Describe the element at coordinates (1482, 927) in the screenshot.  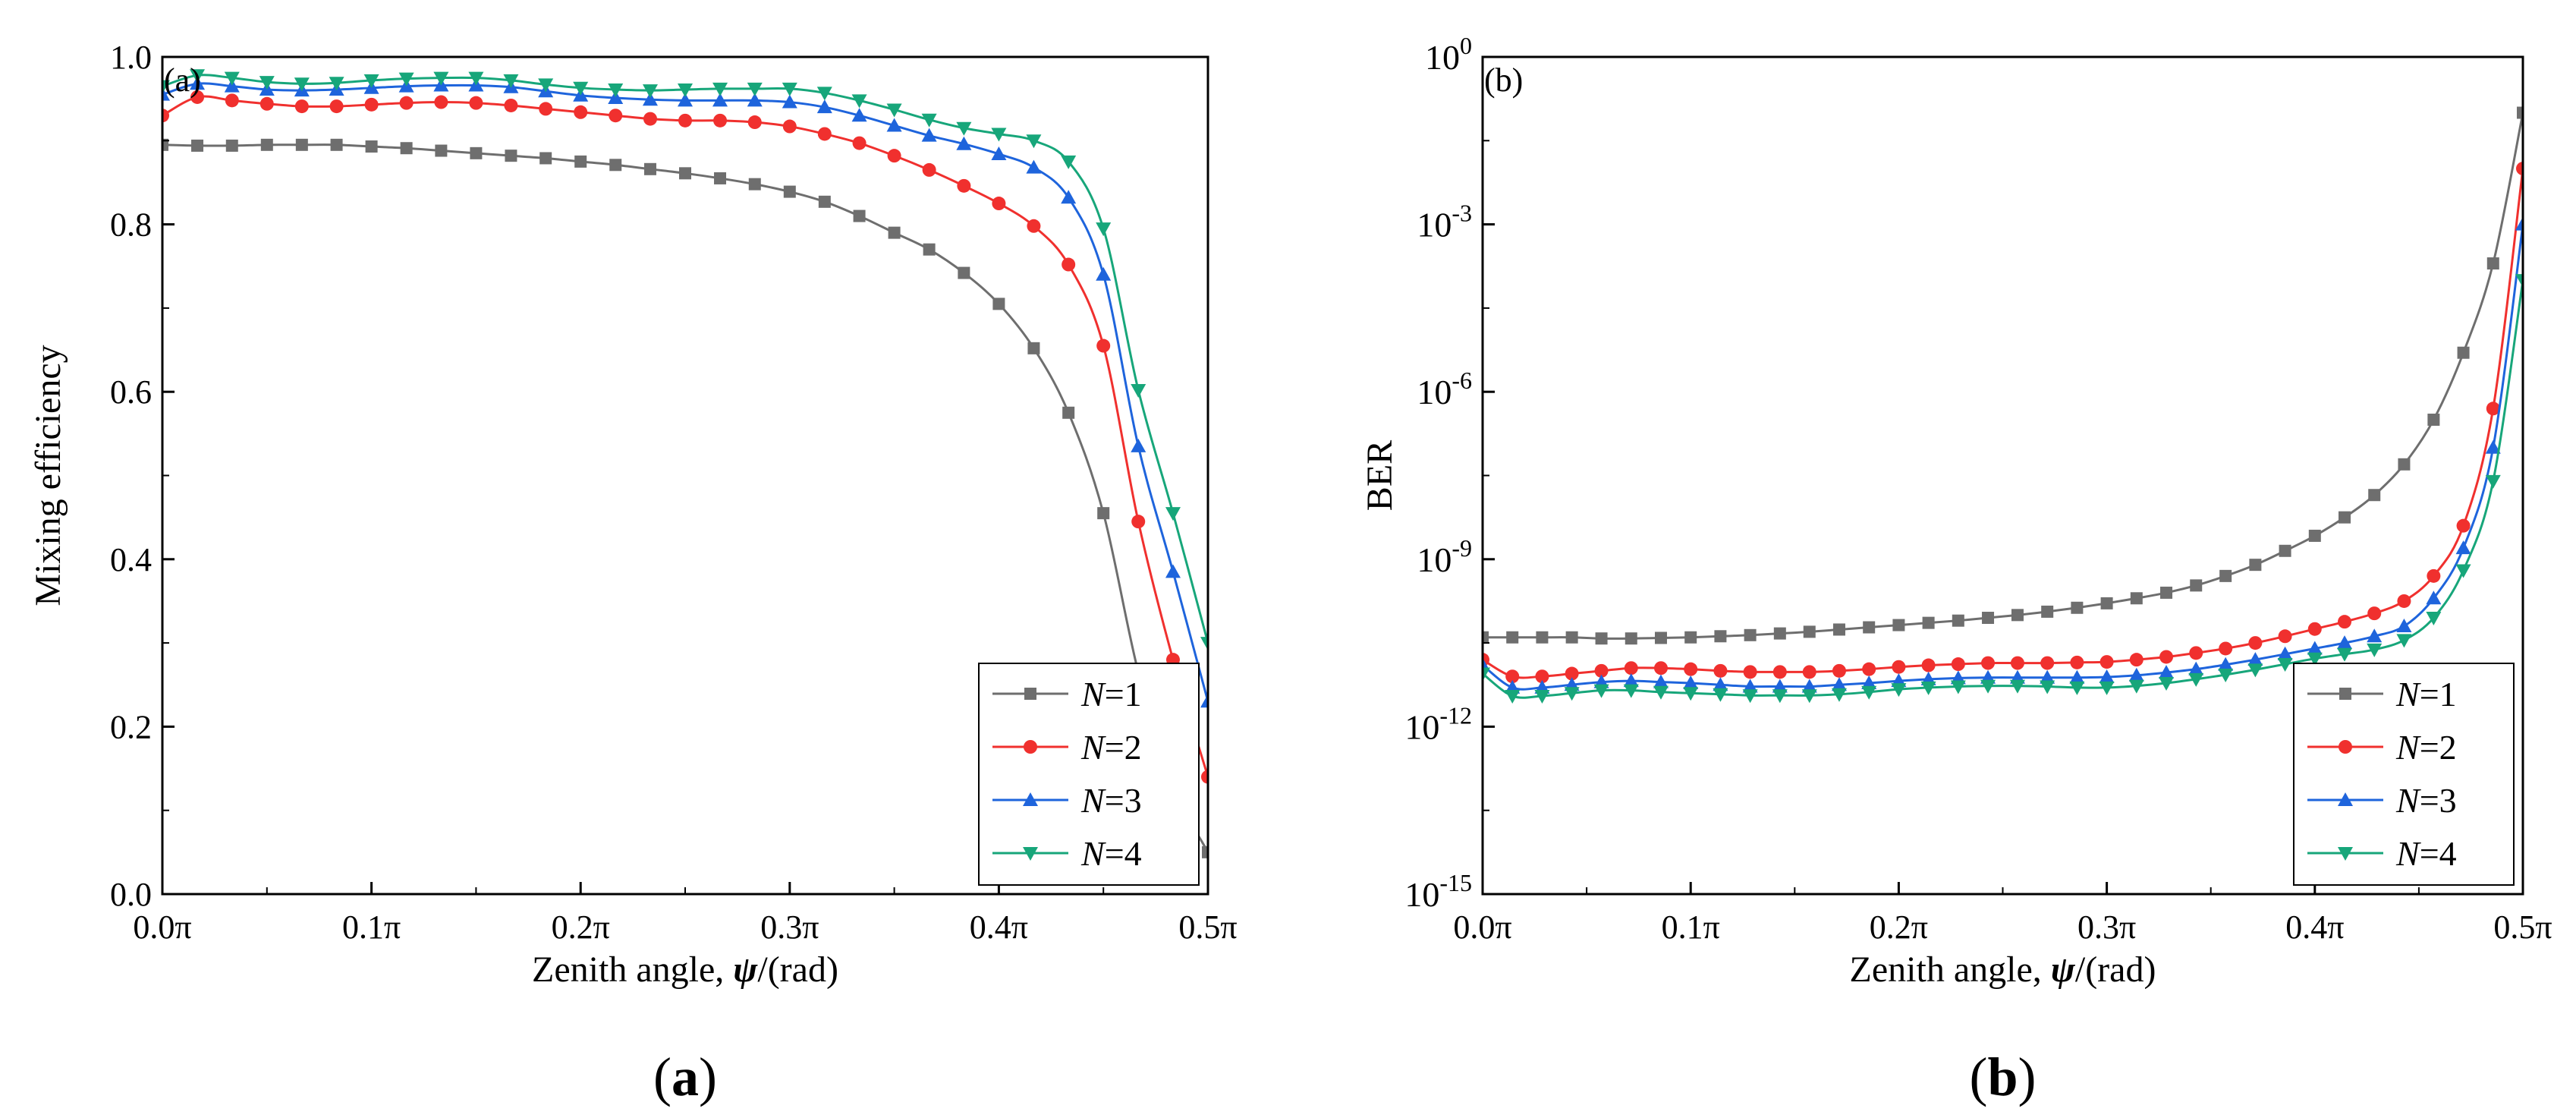
I see `x-tick-label: 0.0π` at that location.